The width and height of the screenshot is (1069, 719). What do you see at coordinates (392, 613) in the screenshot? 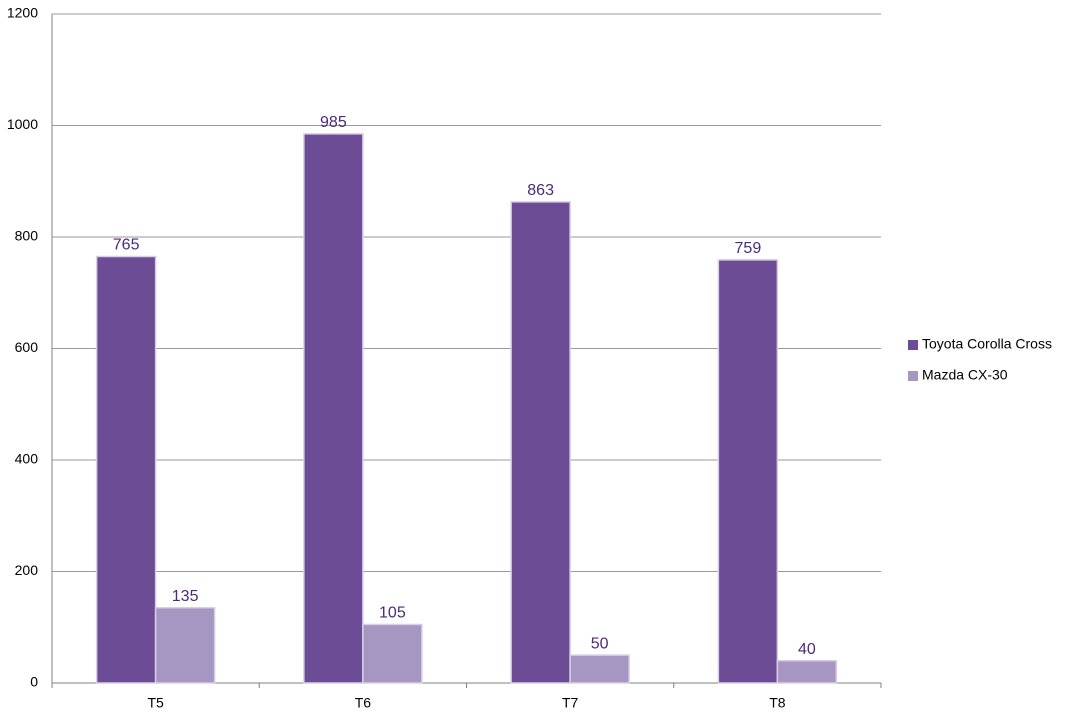
I see `value-label: 105` at bounding box center [392, 613].